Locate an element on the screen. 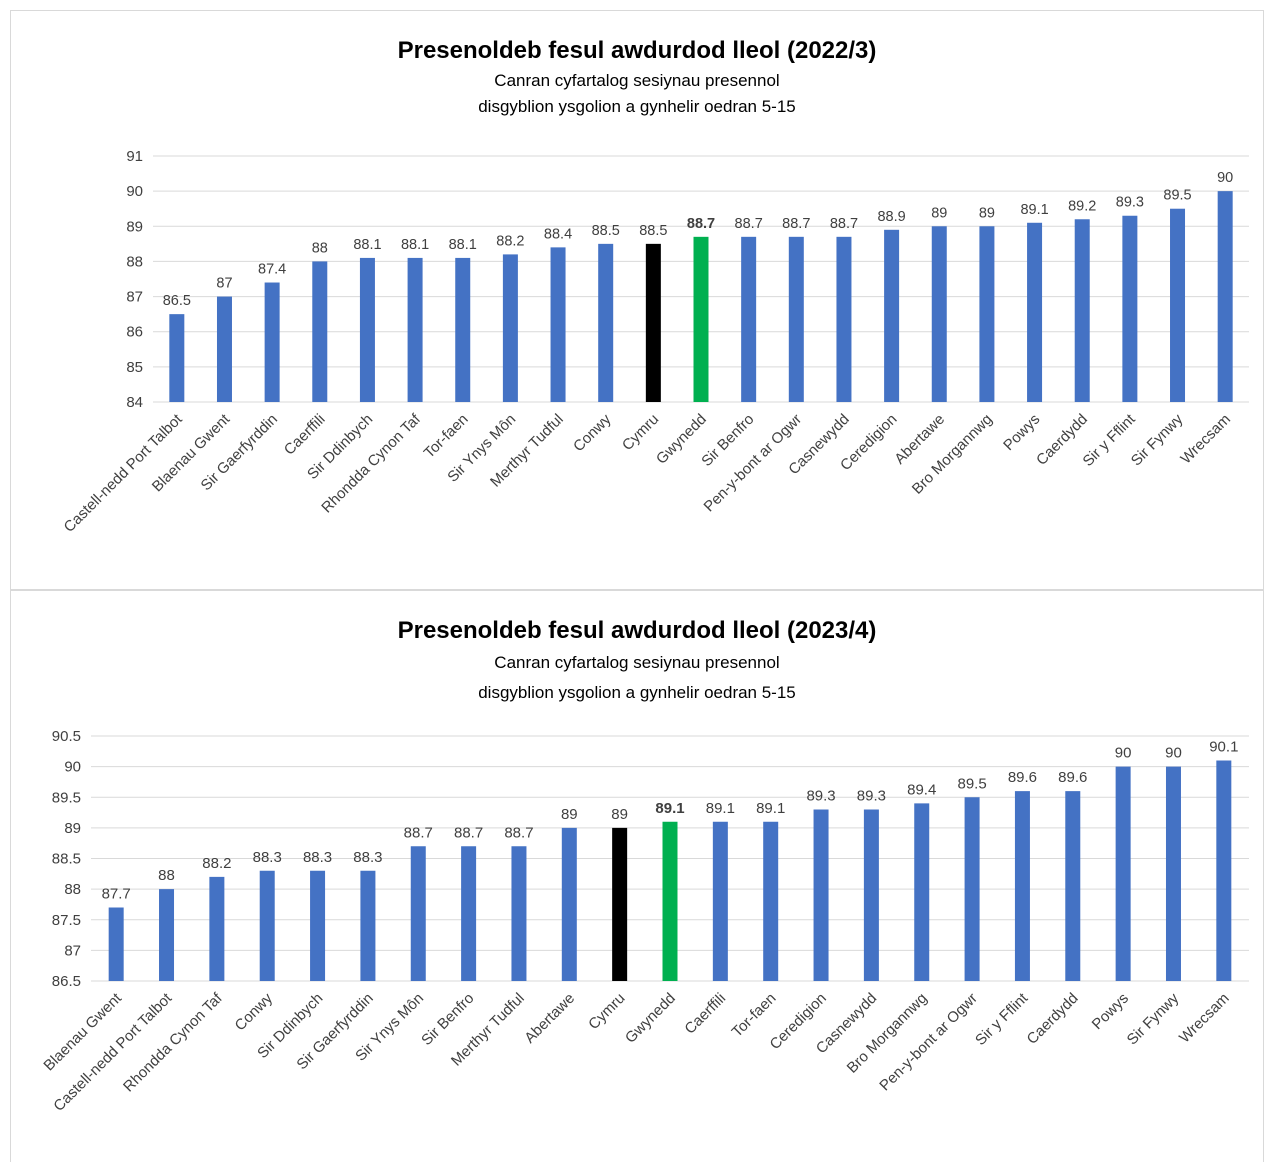 This screenshot has width=1264, height=1163. bar-merthyr-tudful is located at coordinates (519, 913).